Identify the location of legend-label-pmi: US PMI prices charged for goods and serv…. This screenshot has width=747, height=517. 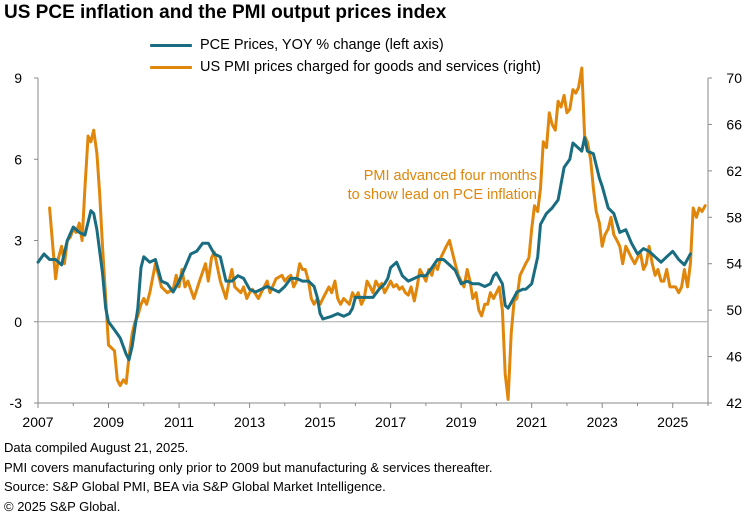
(370, 67).